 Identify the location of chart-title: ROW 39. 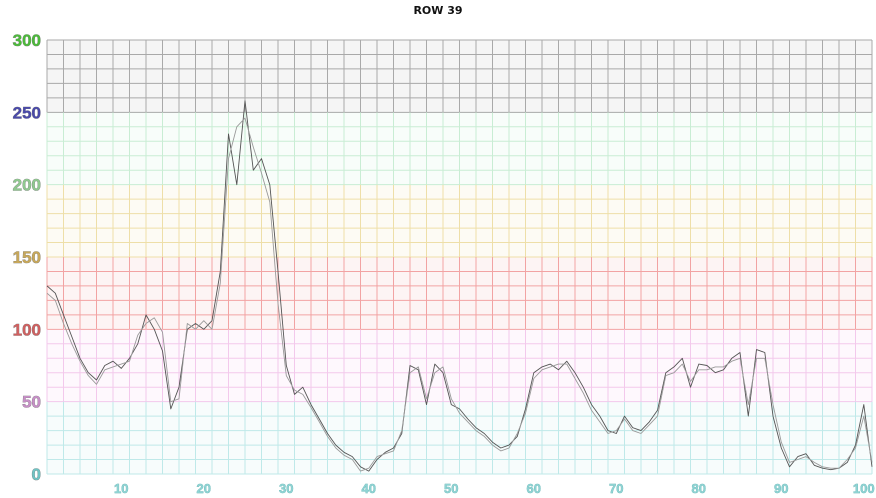
(438, 10).